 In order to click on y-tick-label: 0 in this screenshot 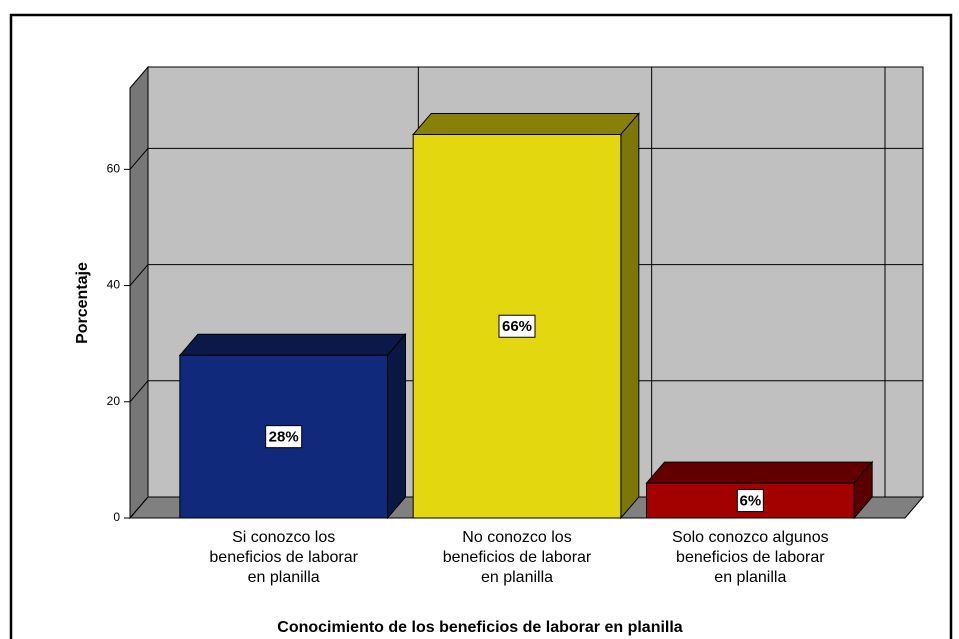, I will do `click(116, 517)`.